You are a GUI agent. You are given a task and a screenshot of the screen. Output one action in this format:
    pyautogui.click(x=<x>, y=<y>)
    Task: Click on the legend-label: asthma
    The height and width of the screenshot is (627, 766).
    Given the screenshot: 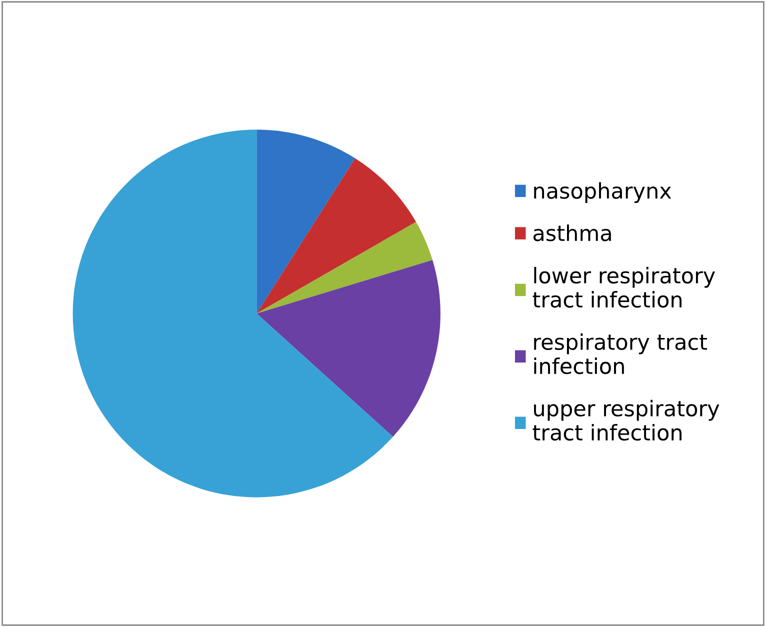 What is the action you would take?
    pyautogui.click(x=572, y=233)
    